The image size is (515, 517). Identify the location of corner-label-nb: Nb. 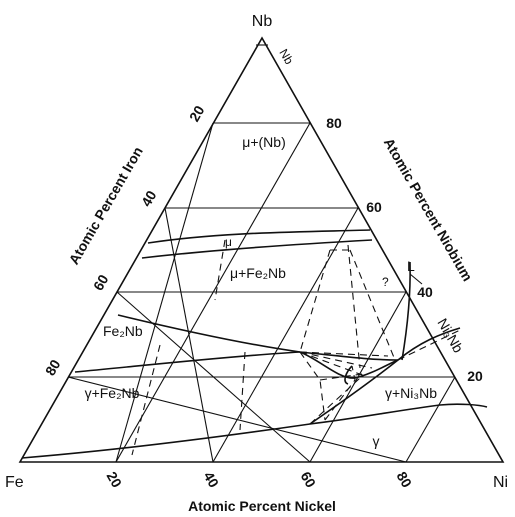
(262, 21).